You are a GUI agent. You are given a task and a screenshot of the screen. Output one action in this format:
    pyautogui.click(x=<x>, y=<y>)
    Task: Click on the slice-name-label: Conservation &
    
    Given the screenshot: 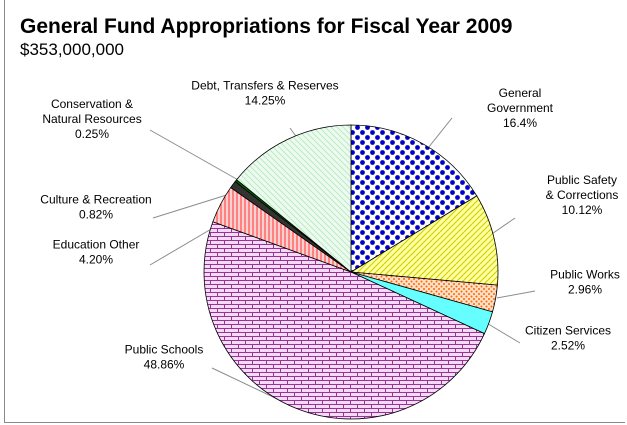 What is the action you would take?
    pyautogui.click(x=92, y=104)
    